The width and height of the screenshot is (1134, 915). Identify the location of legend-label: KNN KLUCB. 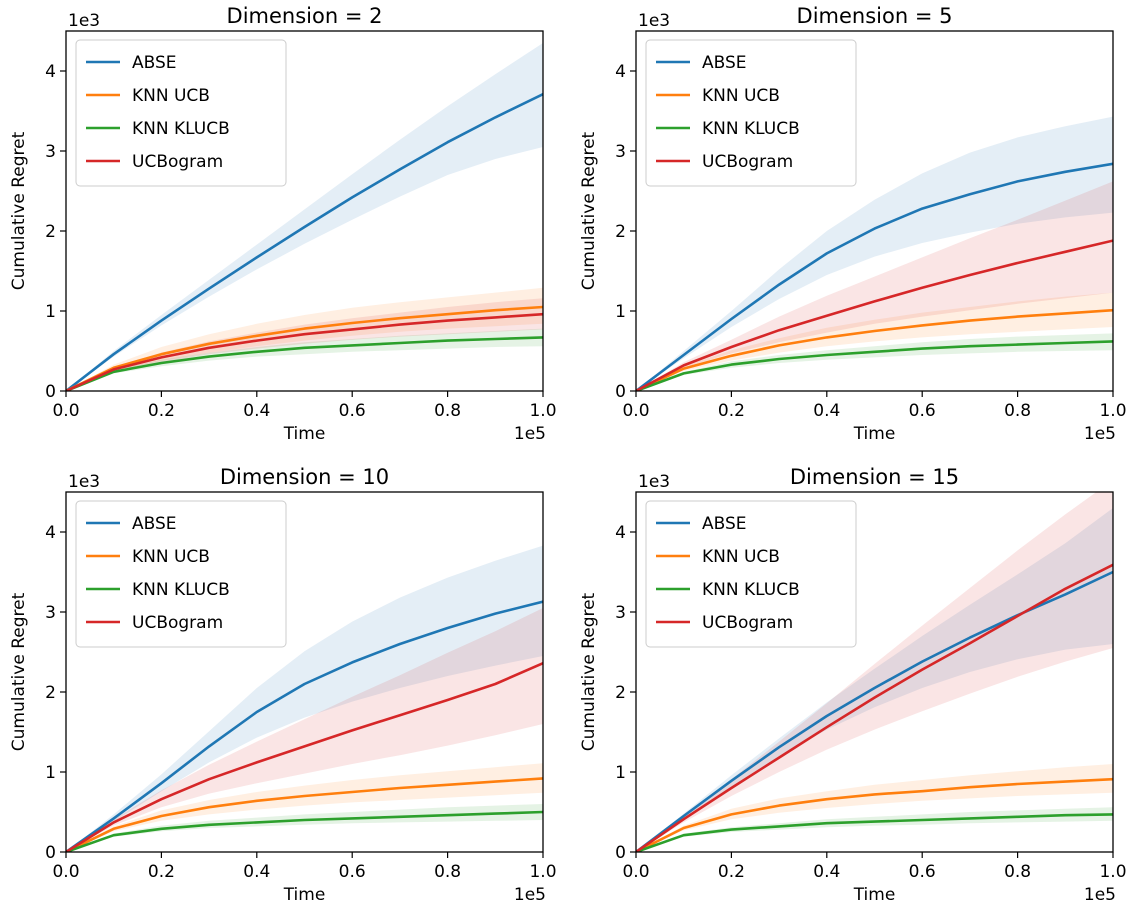
(751, 129).